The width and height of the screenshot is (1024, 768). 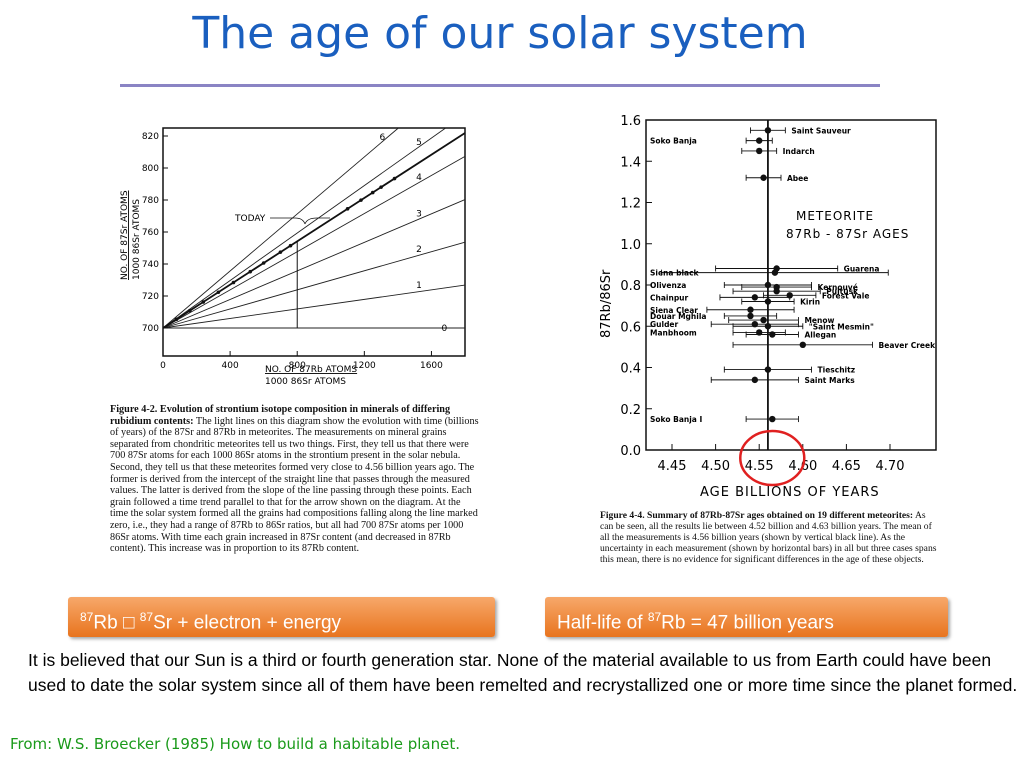 What do you see at coordinates (630, 451) in the screenshot?
I see `y-tick-label: 0.0` at bounding box center [630, 451].